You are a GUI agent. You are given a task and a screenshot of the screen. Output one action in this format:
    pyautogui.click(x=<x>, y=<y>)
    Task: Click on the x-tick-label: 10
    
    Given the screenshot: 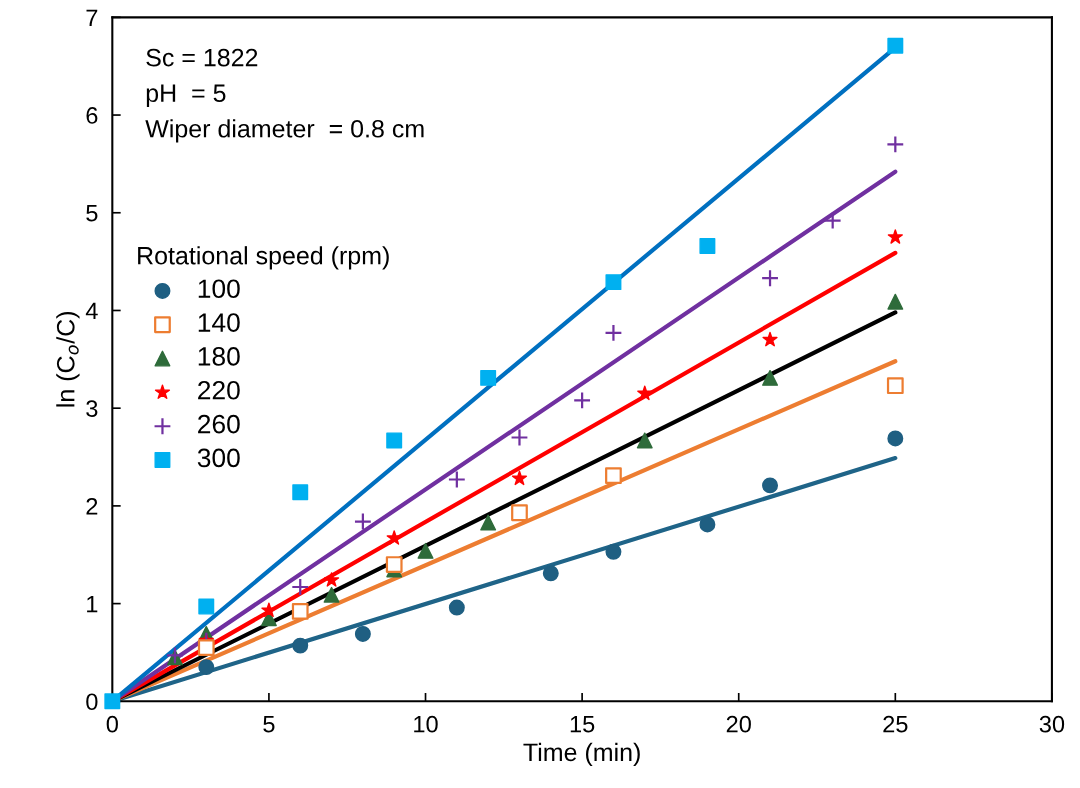 What is the action you would take?
    pyautogui.click(x=426, y=724)
    